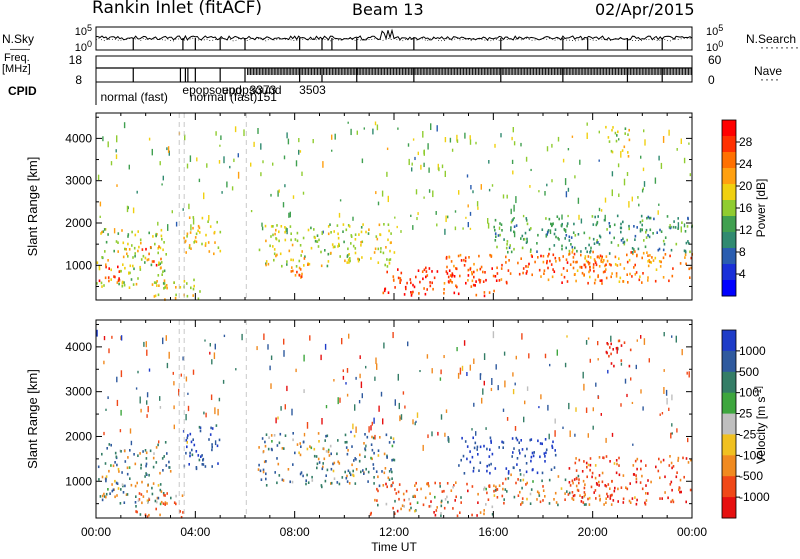  I want to click on nave-label: Nave, so click(768, 71).